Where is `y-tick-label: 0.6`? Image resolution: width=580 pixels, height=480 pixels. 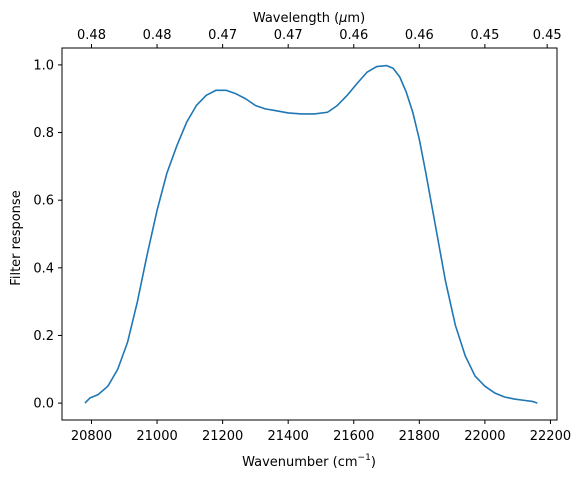 y-tick-label: 0.6 is located at coordinates (43, 201).